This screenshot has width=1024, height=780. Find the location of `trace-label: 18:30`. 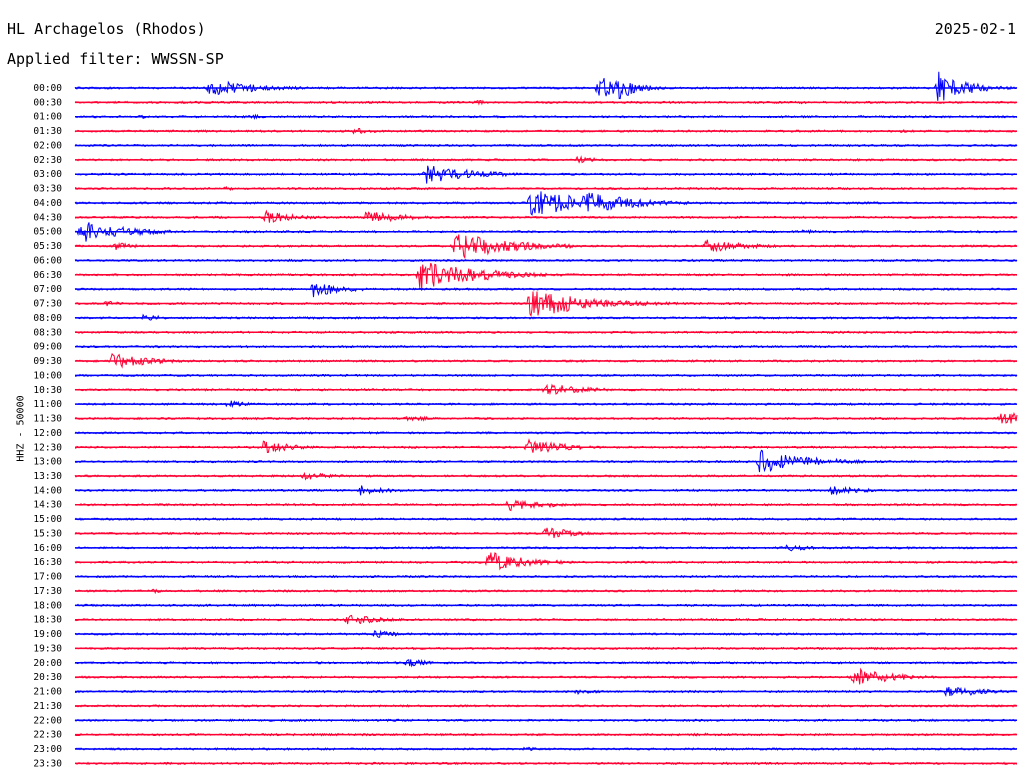

trace-label: 18:30 is located at coordinates (47, 620).